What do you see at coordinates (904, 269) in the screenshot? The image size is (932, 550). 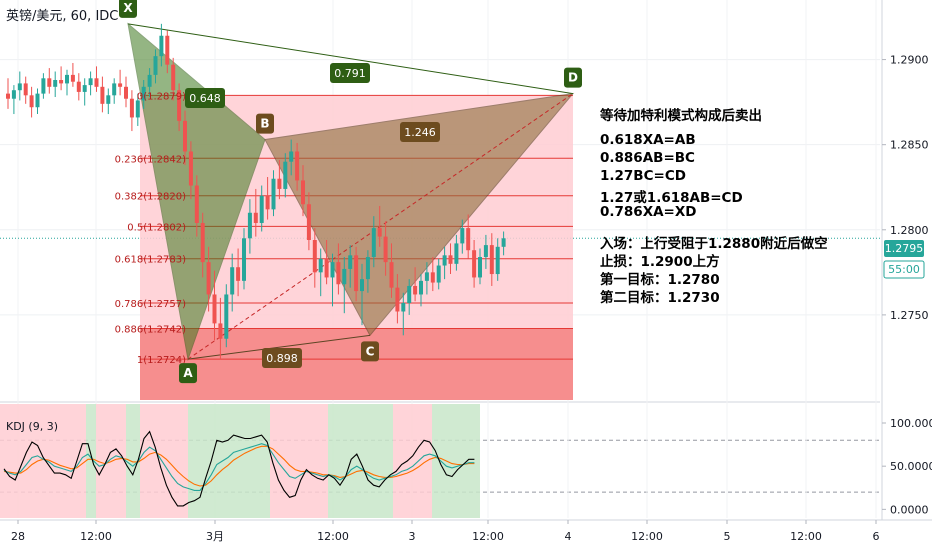 I see `countdown-label: 55:00` at bounding box center [904, 269].